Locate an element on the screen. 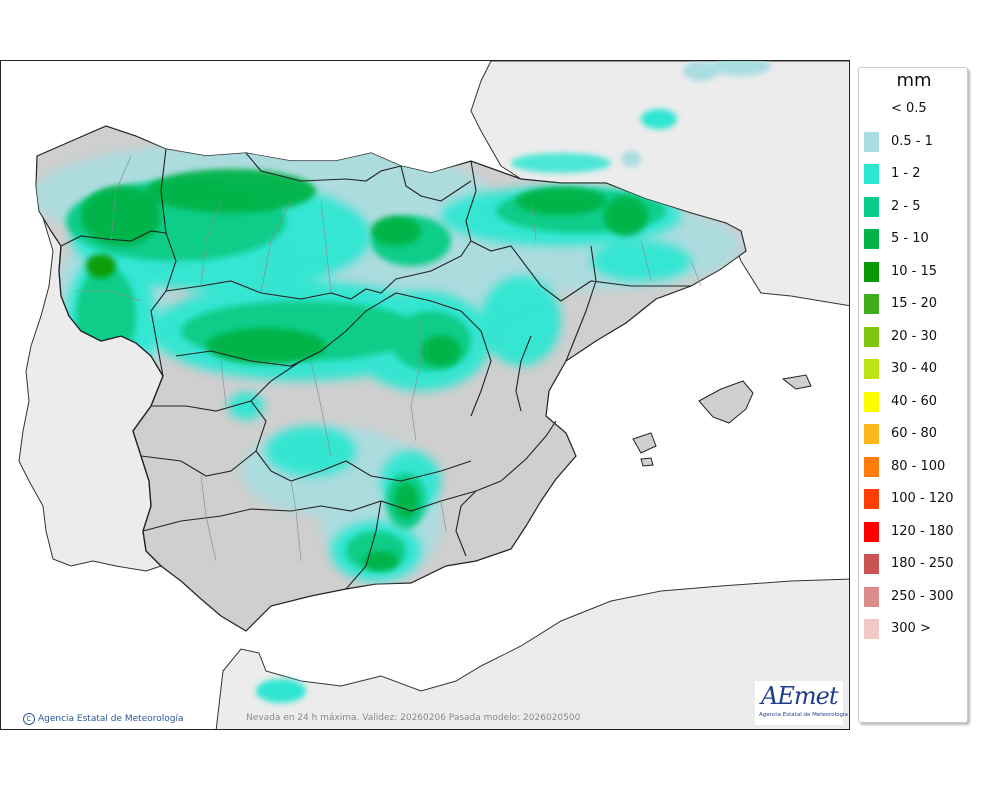 Image resolution: width=1000 pixels, height=790 pixels. legend-label: 10 - 15 is located at coordinates (914, 271).